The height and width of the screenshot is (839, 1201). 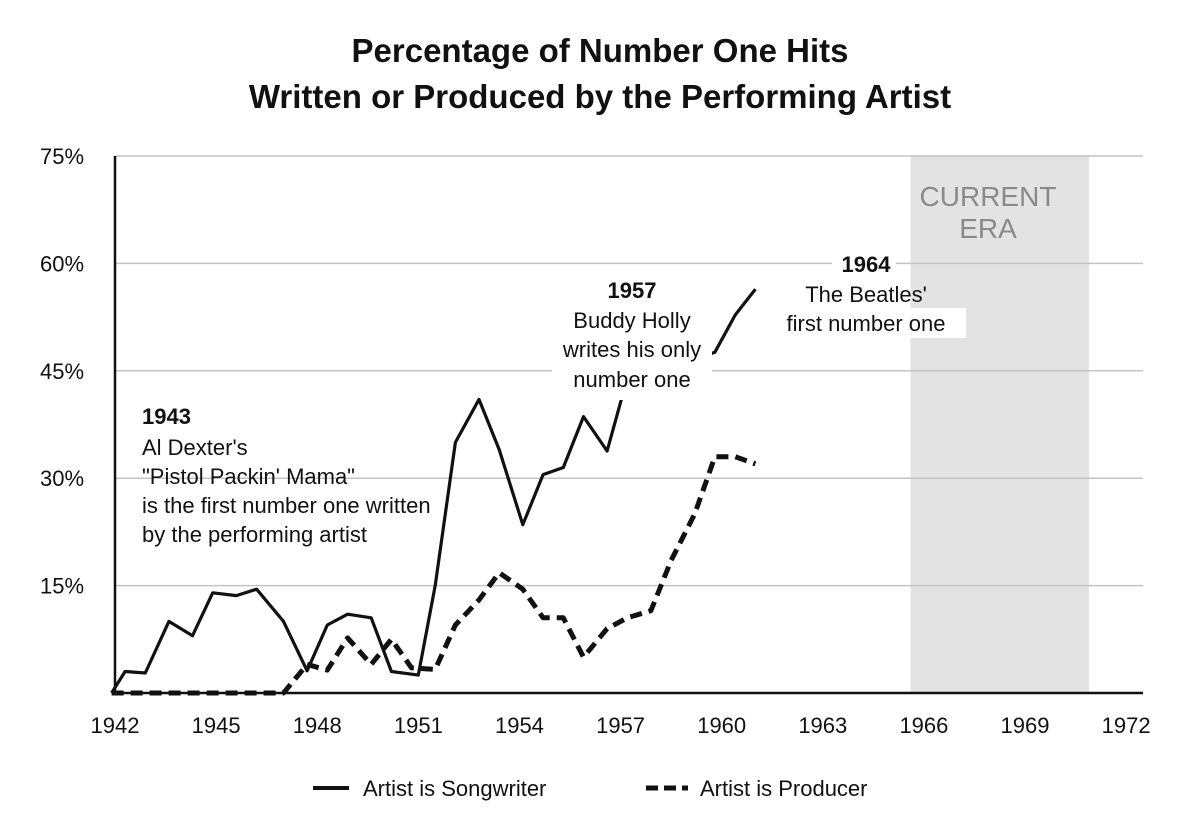 What do you see at coordinates (867, 264) in the screenshot?
I see `annotation-1964-year: 1964` at bounding box center [867, 264].